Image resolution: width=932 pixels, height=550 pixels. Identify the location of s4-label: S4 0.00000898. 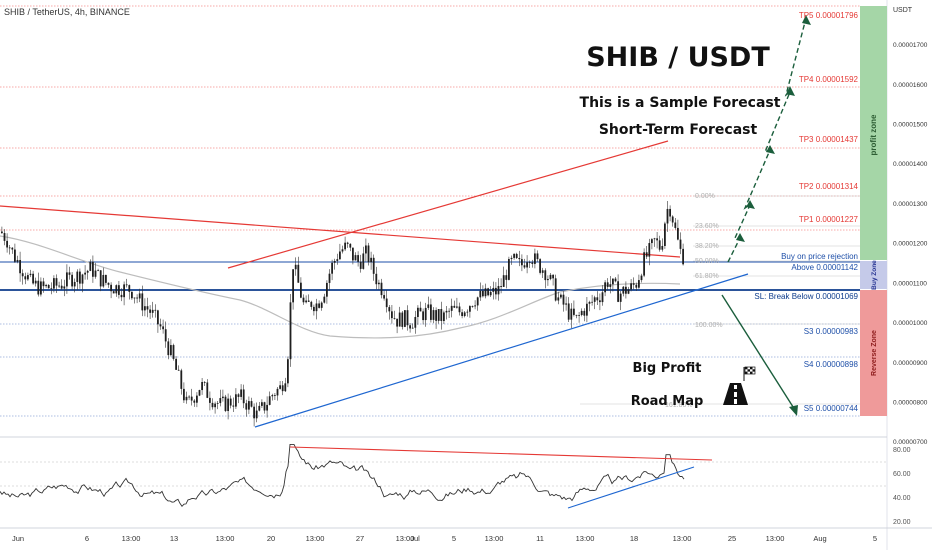
(831, 364).